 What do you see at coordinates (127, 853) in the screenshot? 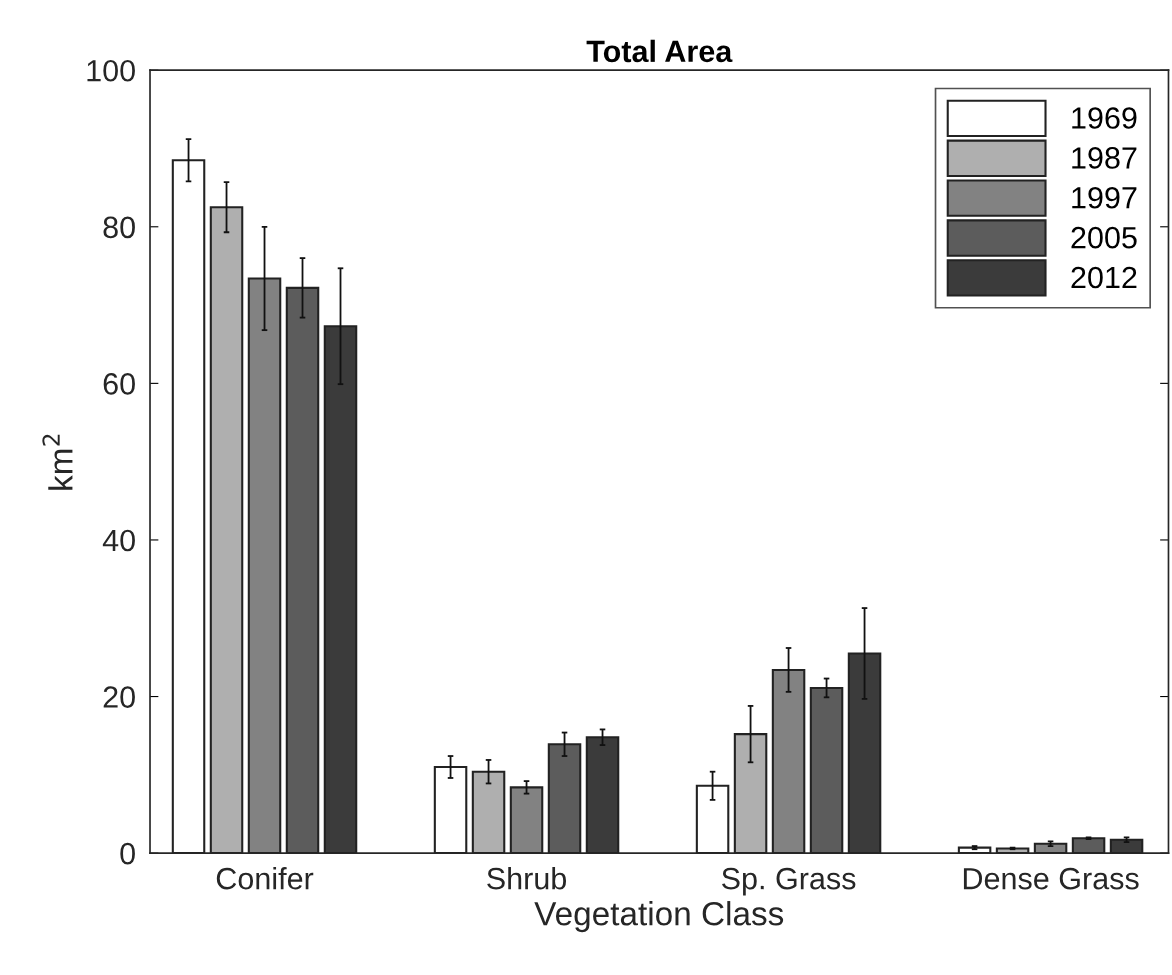
I see `y-tick-label: 0` at bounding box center [127, 853].